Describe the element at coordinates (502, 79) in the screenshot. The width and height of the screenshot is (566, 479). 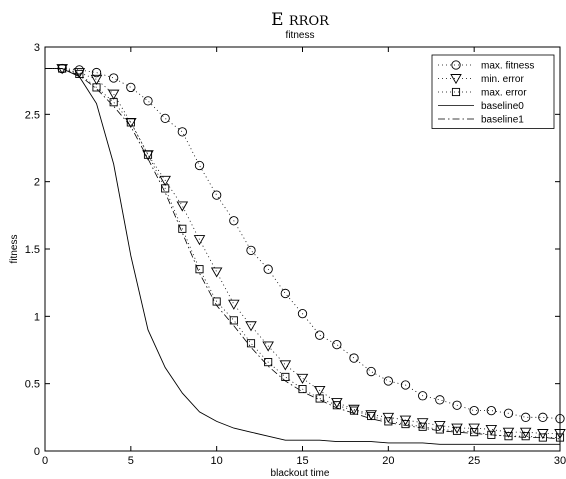
I see `legend-label-min-error: min. error` at that location.